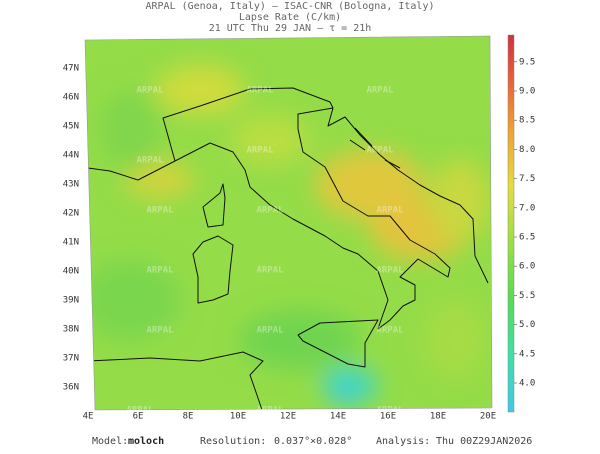 This screenshot has width=600, height=454. I want to click on footer-label: Resolution:, so click(233, 441).